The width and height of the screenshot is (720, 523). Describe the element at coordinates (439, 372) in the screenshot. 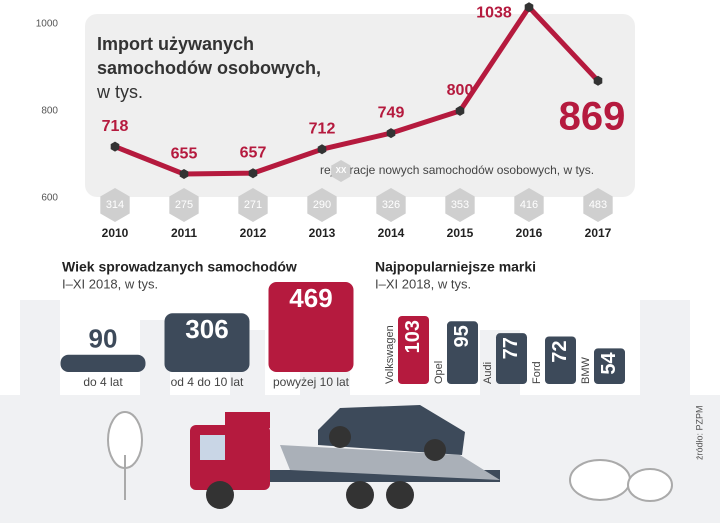

I see `x-tick-label: Opel` at that location.